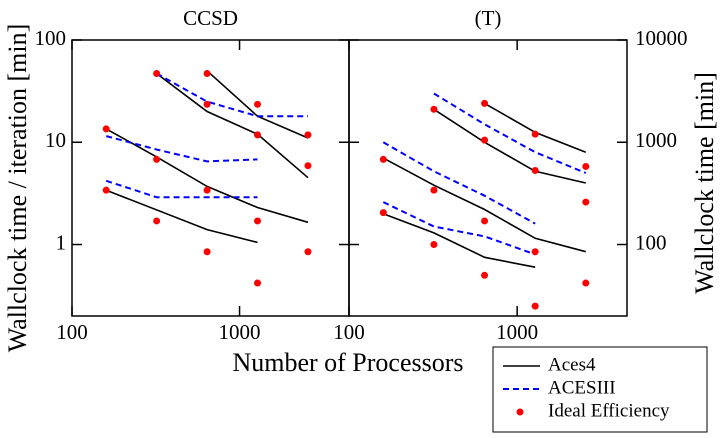 The image size is (723, 438). What do you see at coordinates (582, 387) in the screenshot?
I see `legend-label: ACESIII` at bounding box center [582, 387].